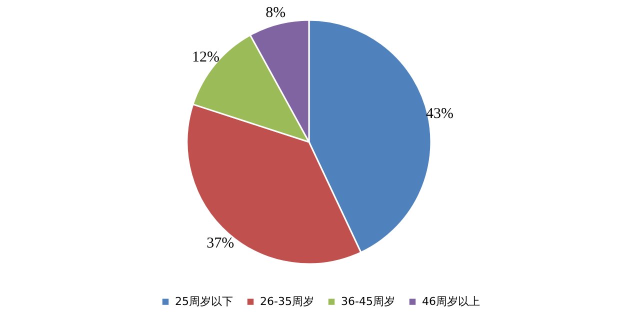  I want to click on data-label: 43%, so click(440, 114).